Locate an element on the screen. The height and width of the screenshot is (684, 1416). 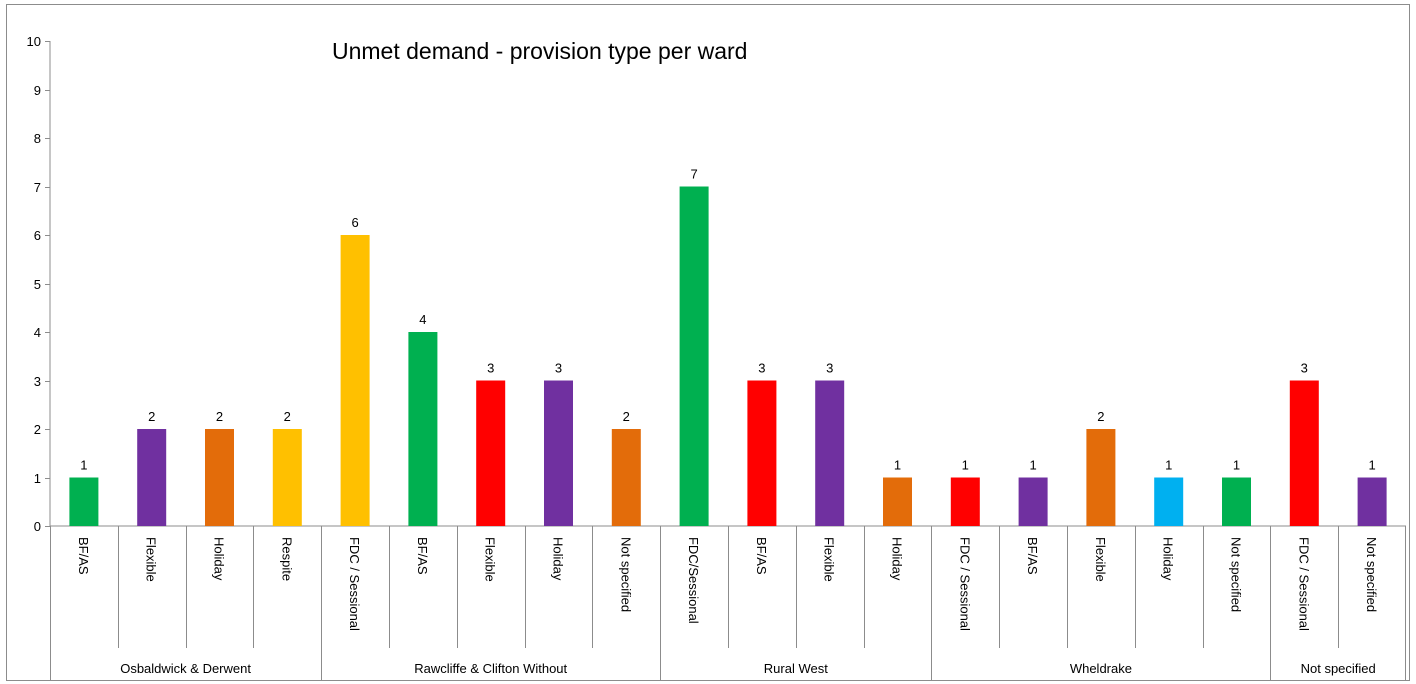
bar-value-label: 7 is located at coordinates (693, 174).